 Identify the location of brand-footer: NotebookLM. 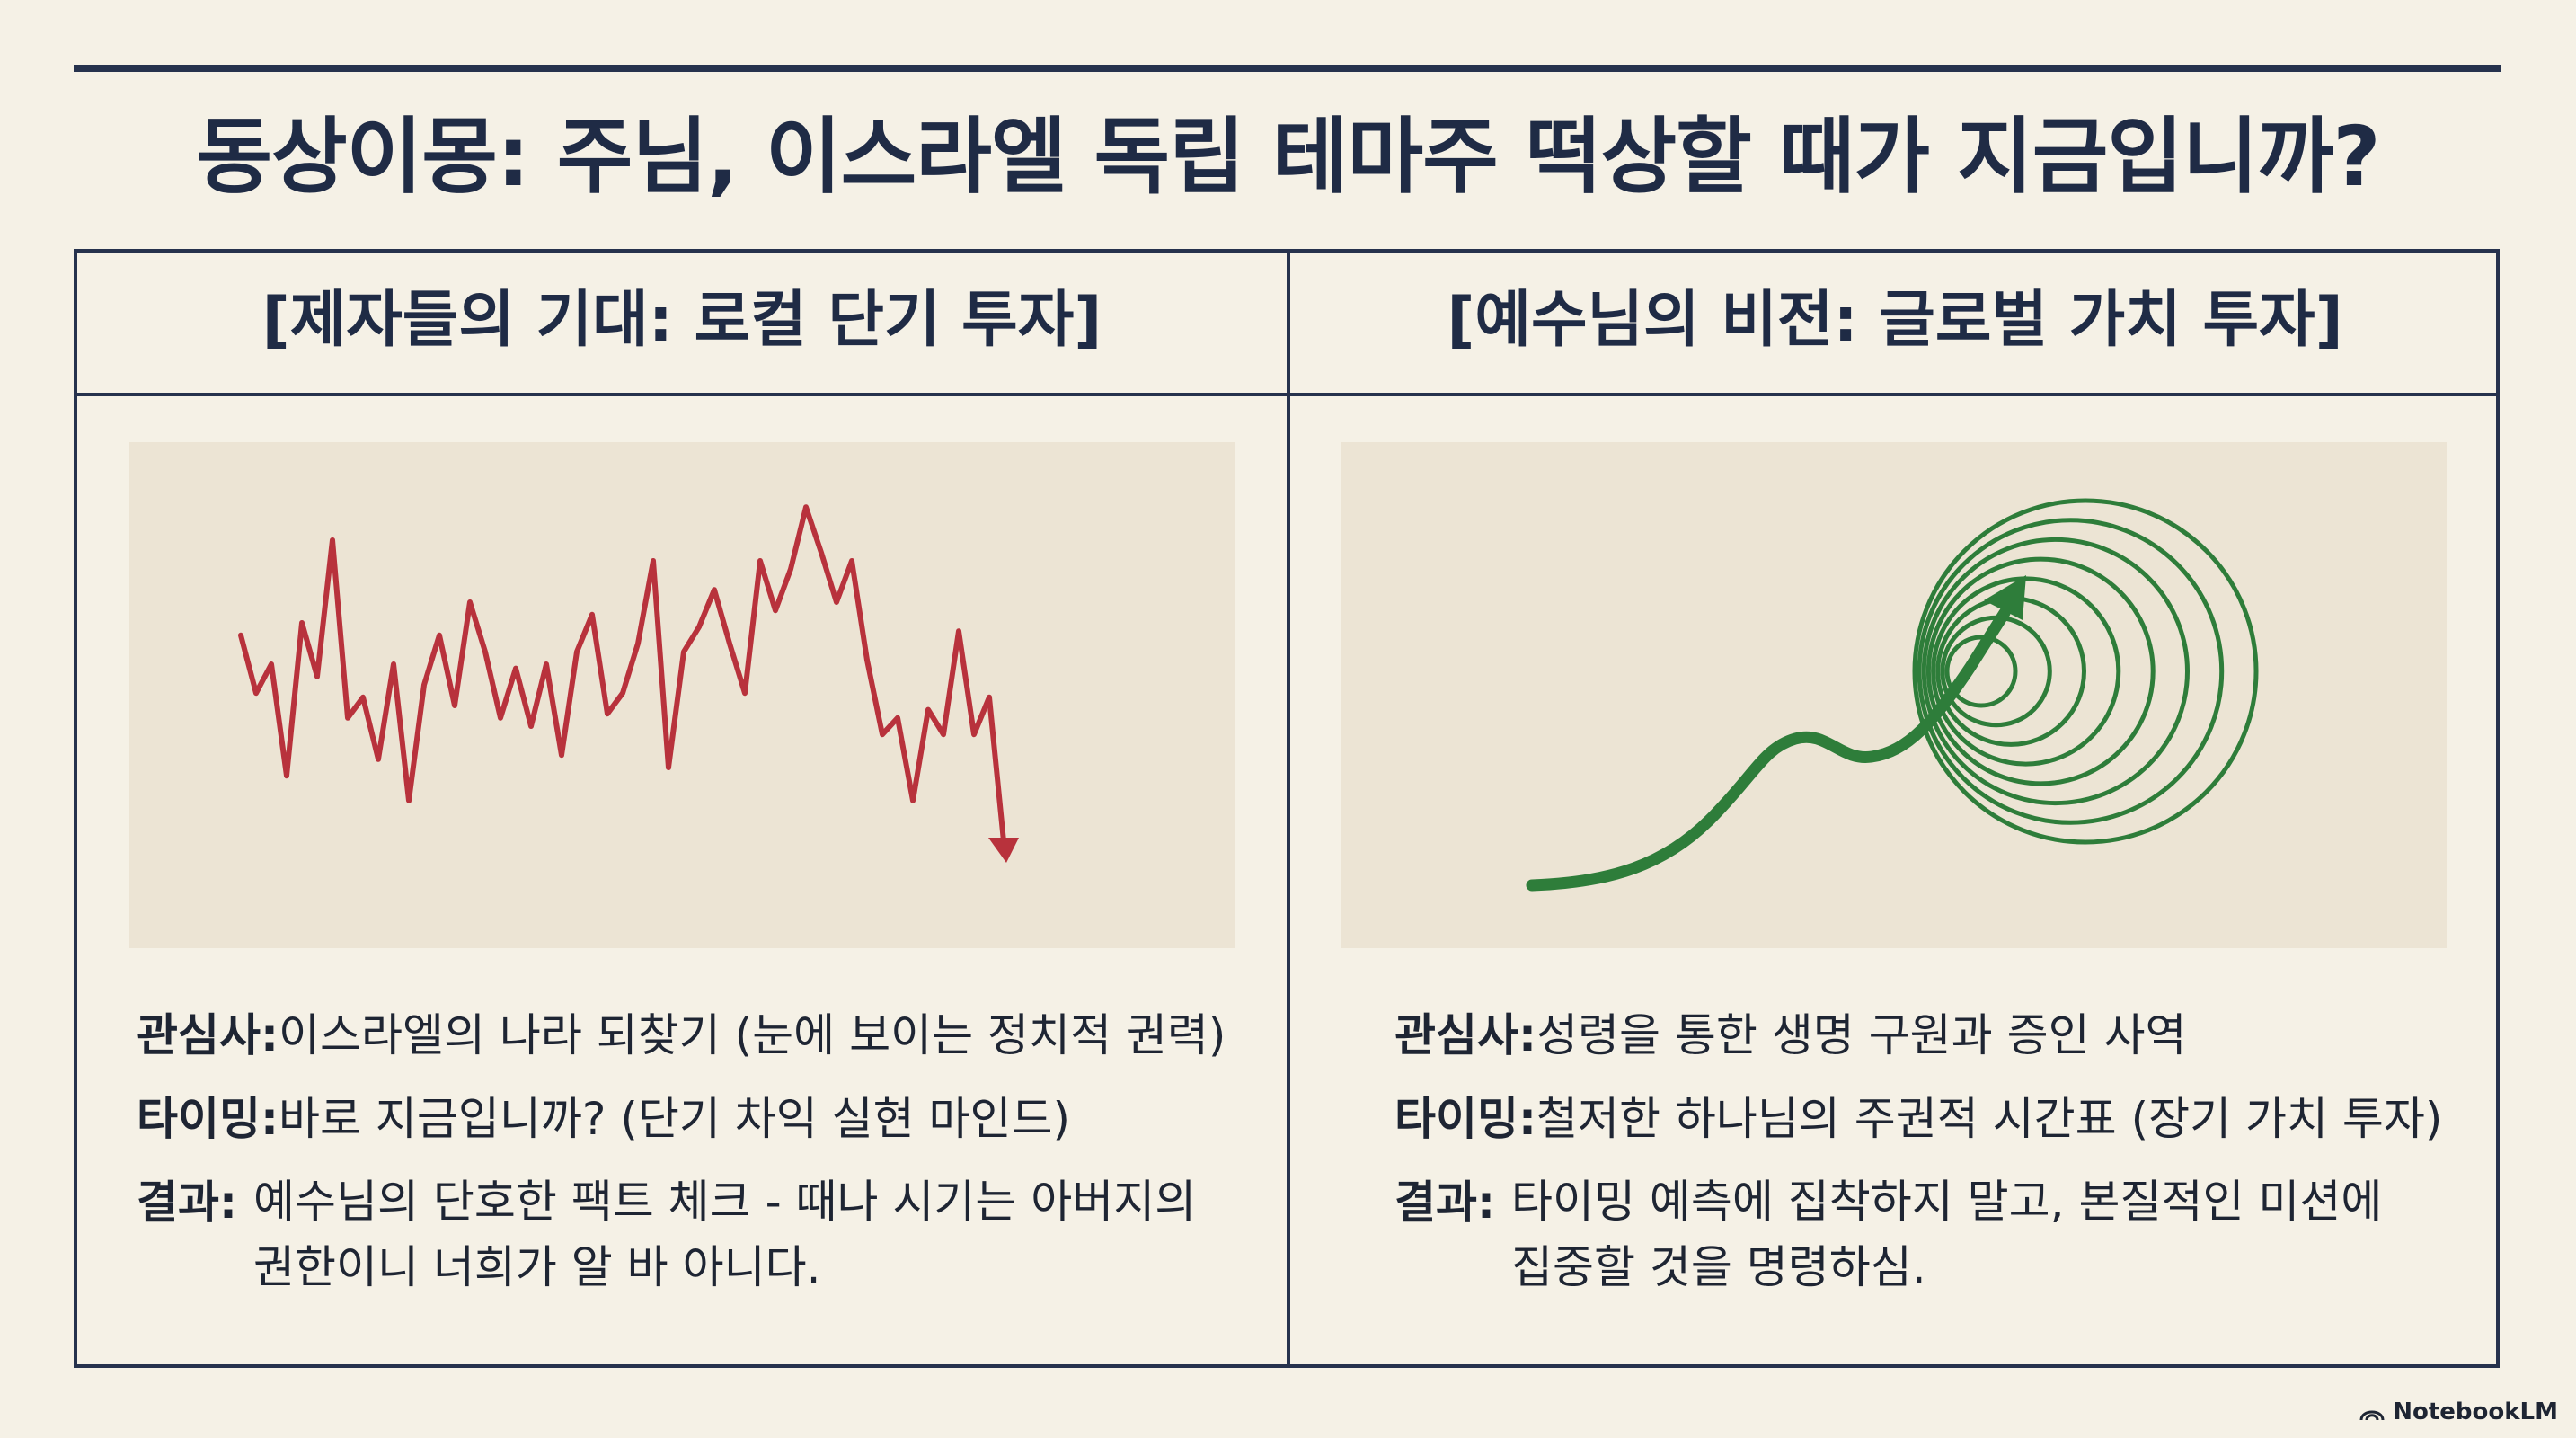
(2458, 1411).